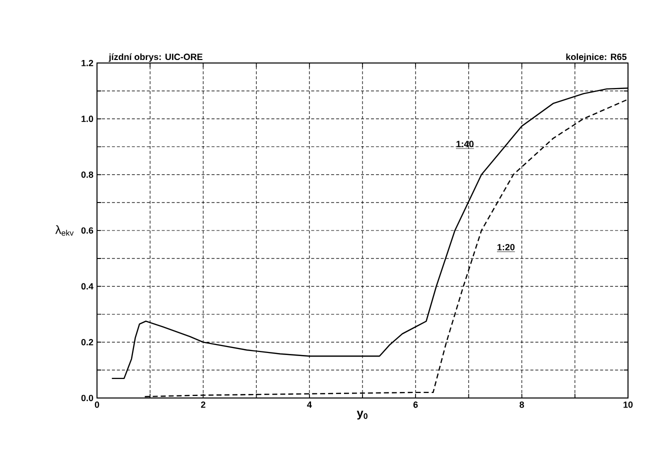 This screenshot has height=450, width=652. I want to click on x-tick-label: 6, so click(415, 405).